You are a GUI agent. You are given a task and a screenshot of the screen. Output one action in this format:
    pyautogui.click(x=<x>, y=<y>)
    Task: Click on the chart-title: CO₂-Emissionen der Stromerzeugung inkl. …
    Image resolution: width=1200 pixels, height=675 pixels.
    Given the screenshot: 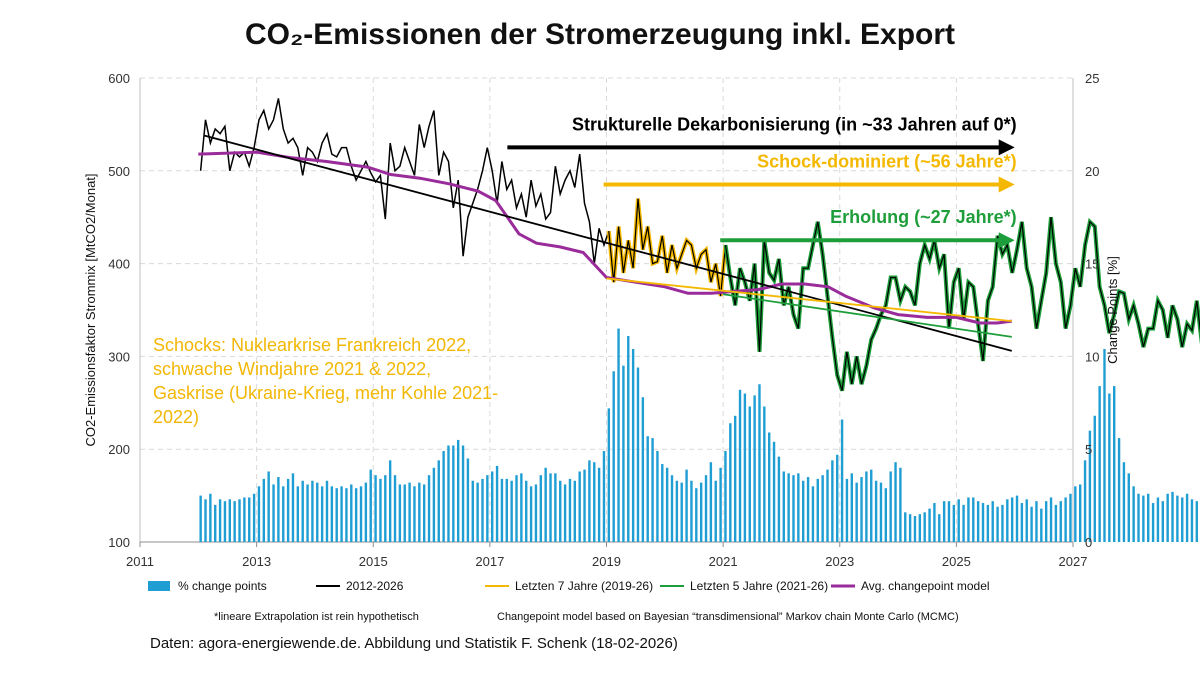 What is the action you would take?
    pyautogui.click(x=600, y=34)
    